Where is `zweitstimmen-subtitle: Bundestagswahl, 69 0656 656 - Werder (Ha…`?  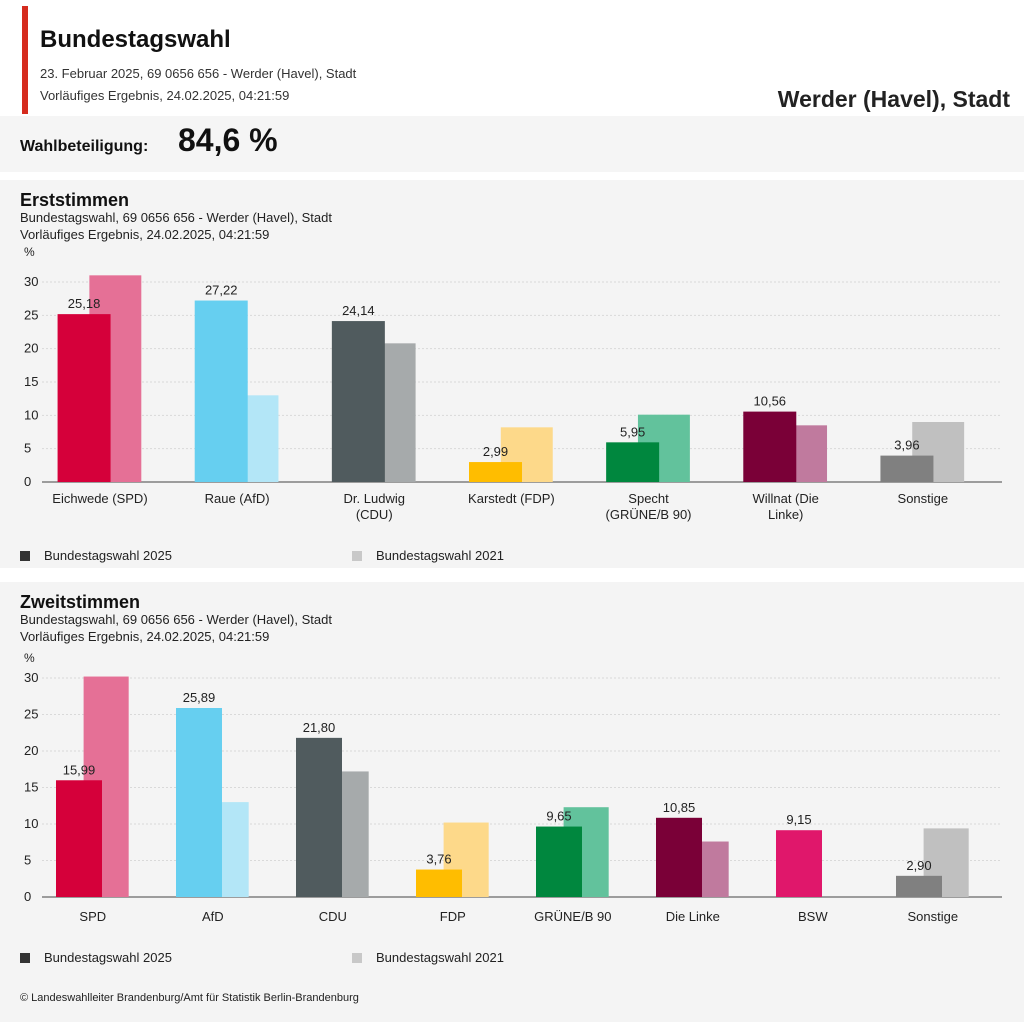
zweitstimmen-subtitle: Bundestagswahl, 69 0656 656 - Werder (Ha… is located at coordinates (176, 619).